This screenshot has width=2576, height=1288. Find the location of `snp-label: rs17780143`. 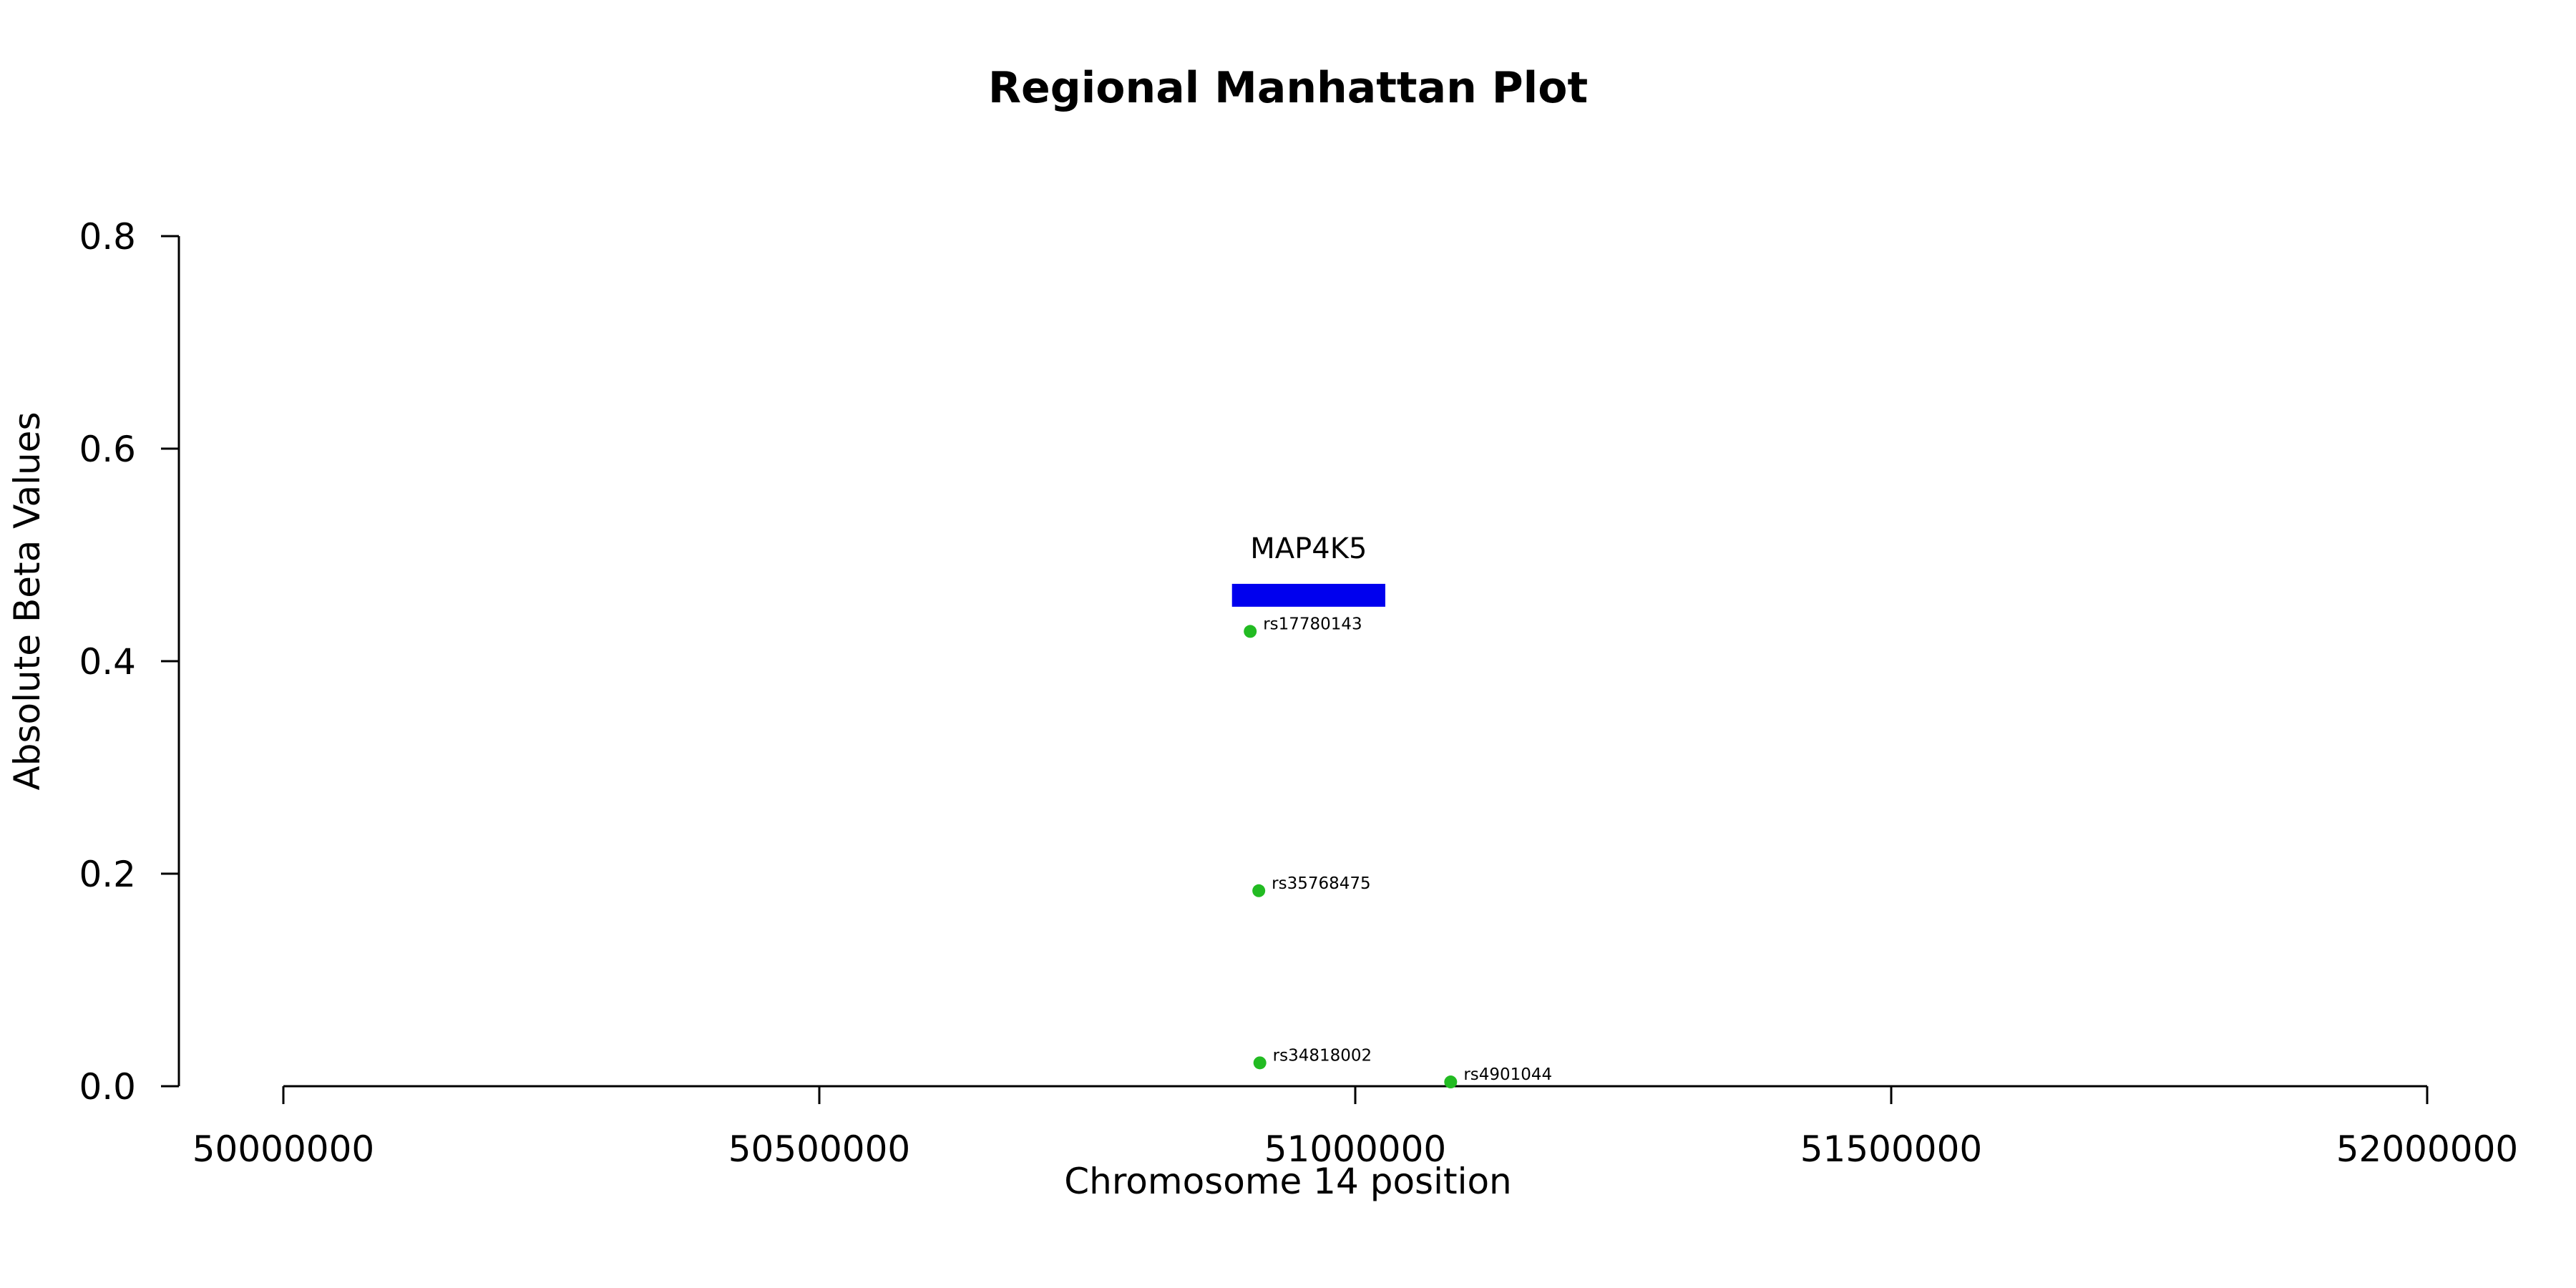

snp-label: rs17780143 is located at coordinates (1312, 624).